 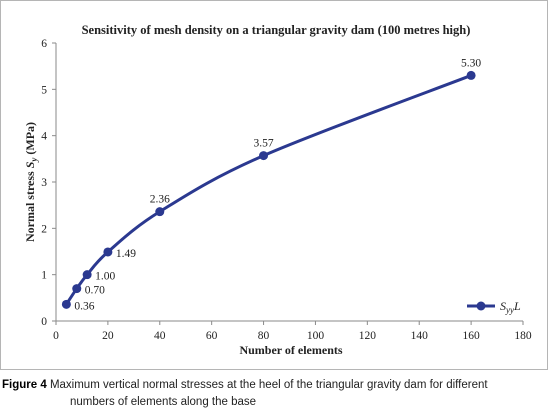 I want to click on x-tick-label: 180, so click(x=523, y=336).